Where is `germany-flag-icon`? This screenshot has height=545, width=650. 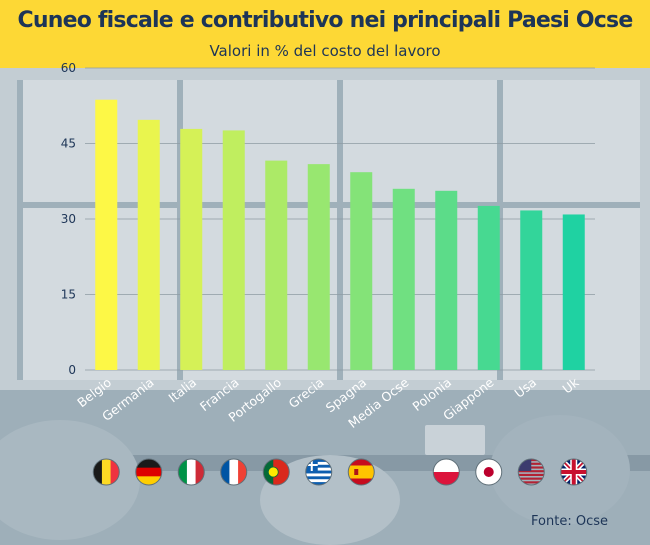 germany-flag-icon is located at coordinates (149, 472).